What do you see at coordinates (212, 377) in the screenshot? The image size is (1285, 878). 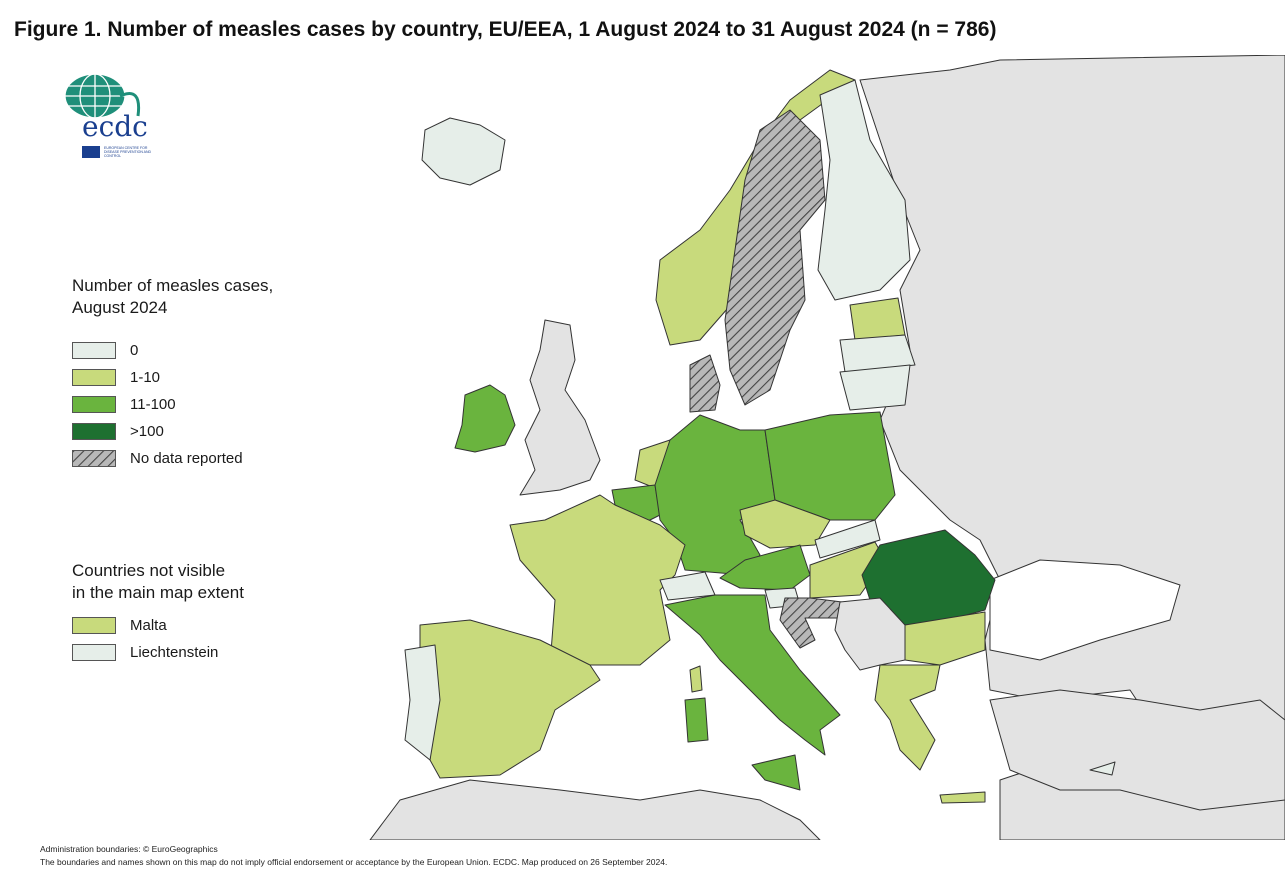 I see `legend-item-1-10: 1-10` at bounding box center [212, 377].